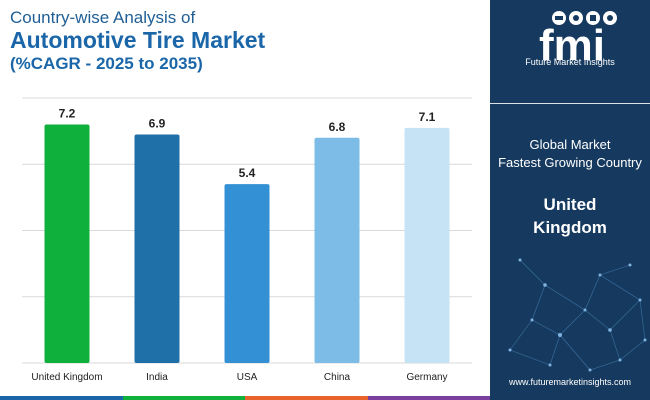  Describe the element at coordinates (247, 173) in the screenshot. I see `data-label: 5.4` at that location.